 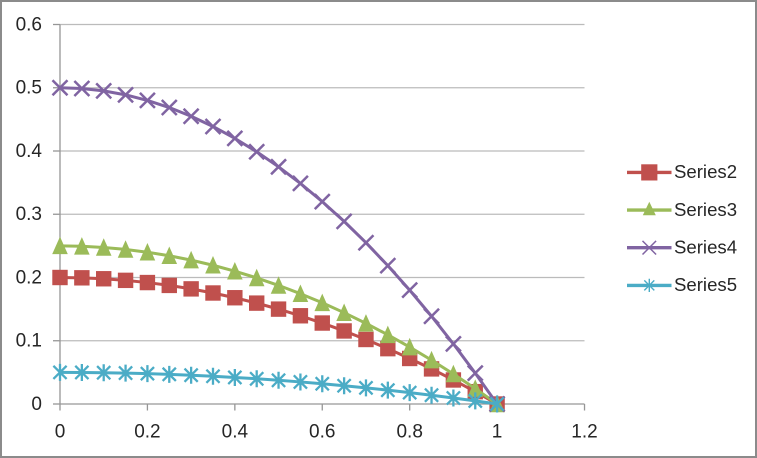 I want to click on svg-text: 0.1, so click(x=29, y=341).